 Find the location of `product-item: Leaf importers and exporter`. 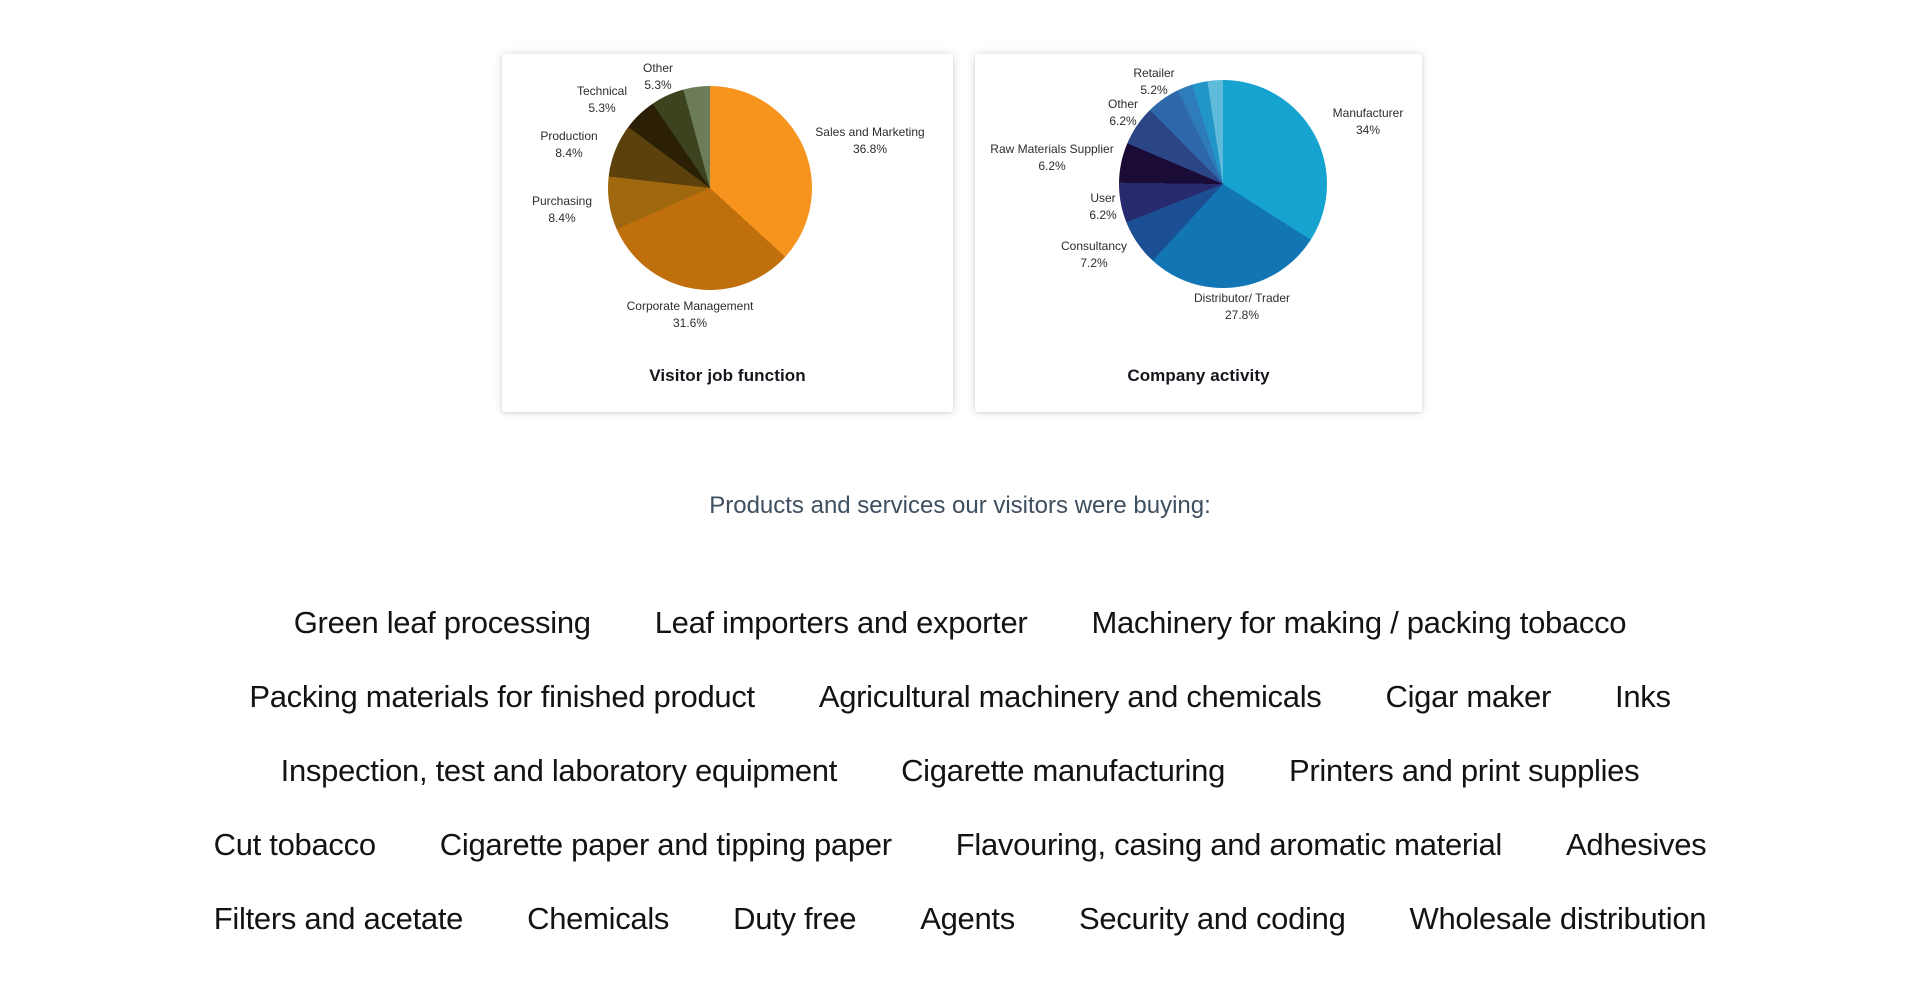

product-item: Leaf importers and exporter is located at coordinates (841, 622).